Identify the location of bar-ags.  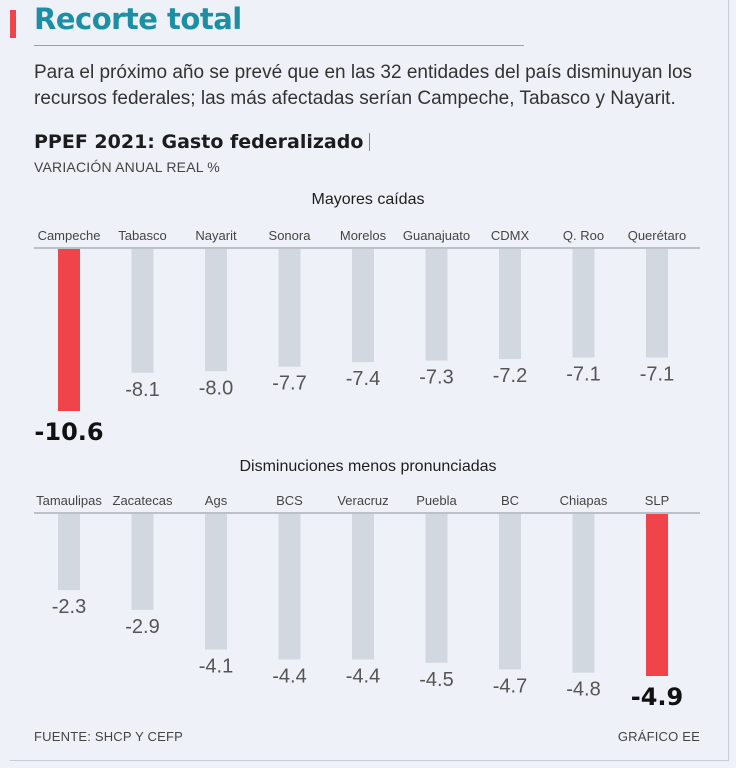
(216, 582).